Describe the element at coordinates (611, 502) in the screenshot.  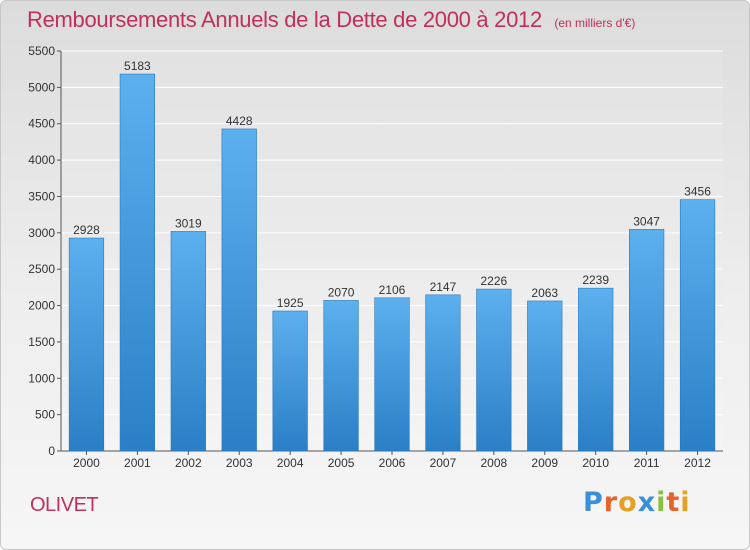
I see `logo-letter: r` at that location.